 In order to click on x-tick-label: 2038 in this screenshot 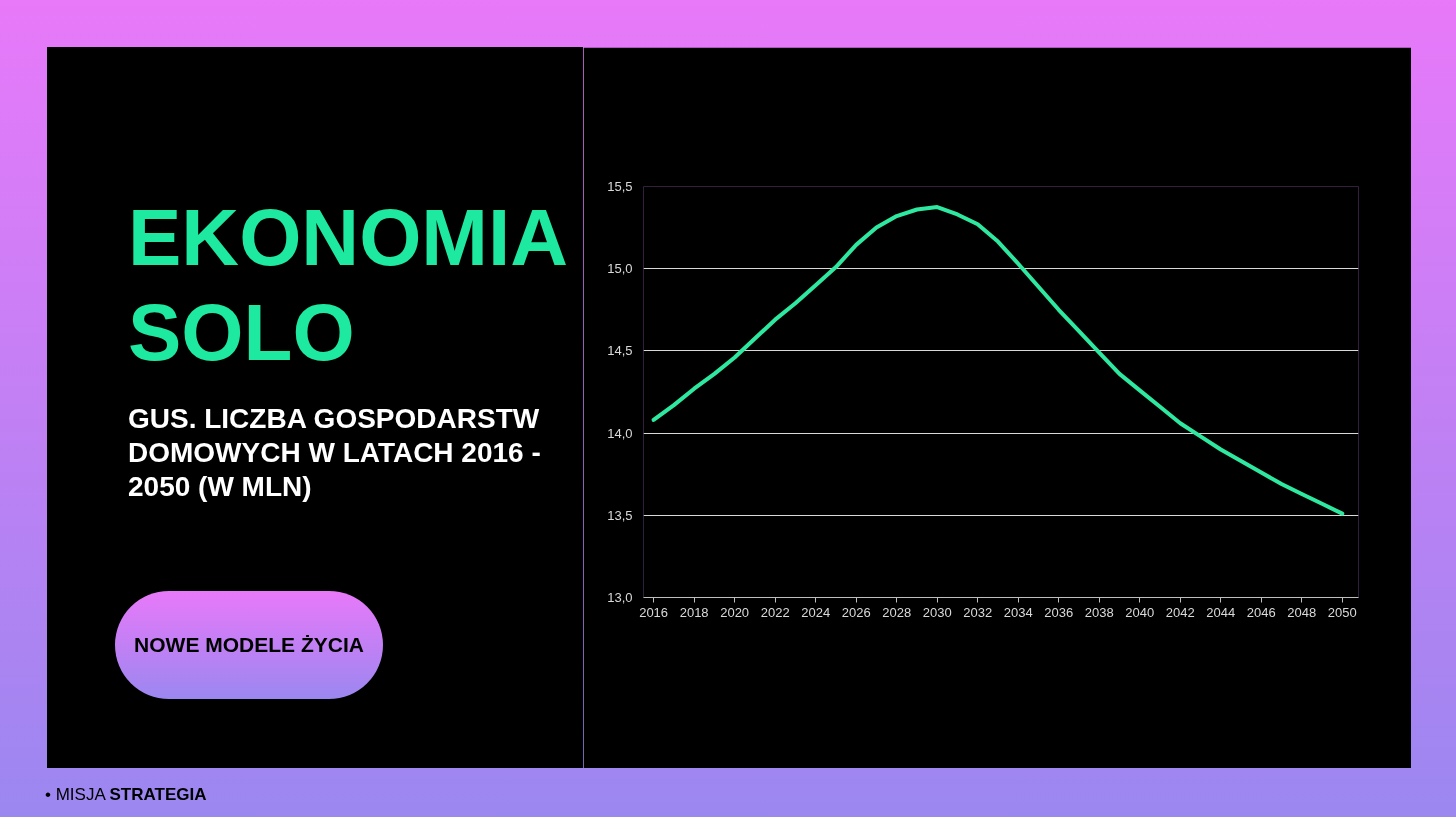, I will do `click(1099, 612)`.